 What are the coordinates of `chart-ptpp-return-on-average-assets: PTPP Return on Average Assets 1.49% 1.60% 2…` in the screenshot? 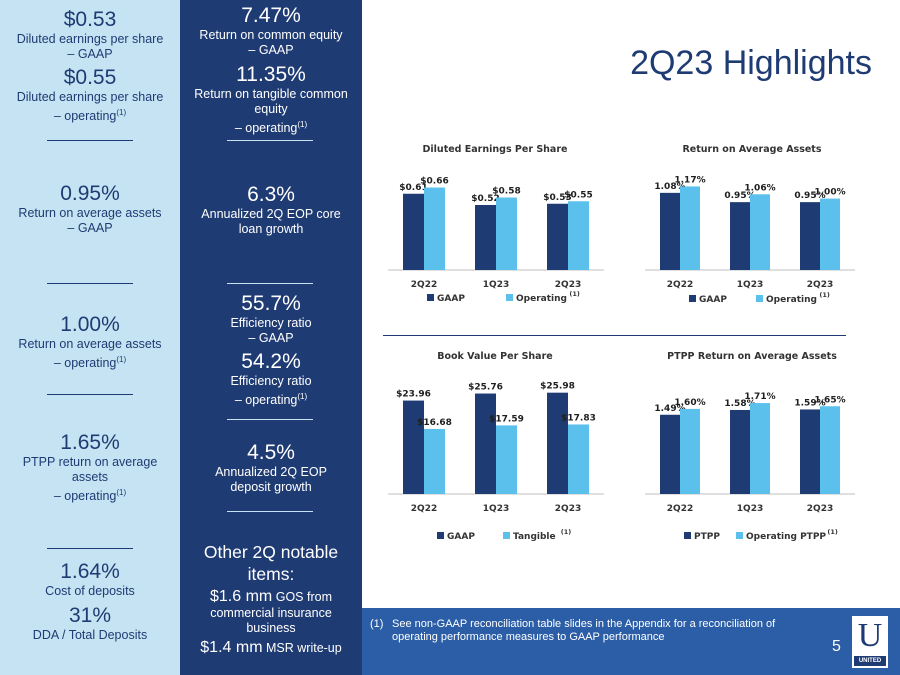 It's located at (750, 448).